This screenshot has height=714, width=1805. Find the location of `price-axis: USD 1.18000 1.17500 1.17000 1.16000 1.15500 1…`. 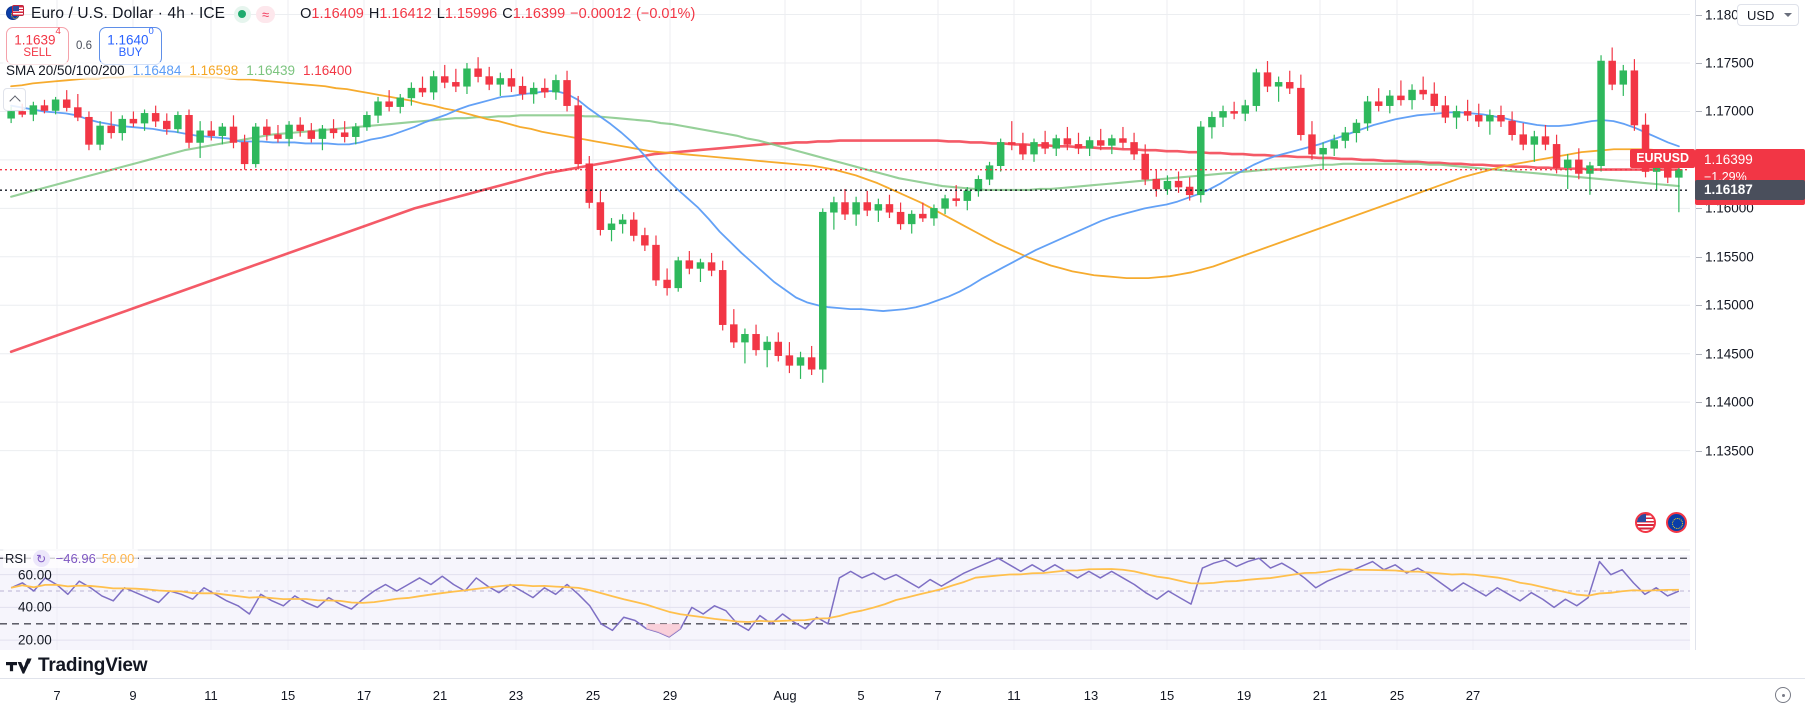

price-axis: USD 1.18000 1.17500 1.17000 1.16000 1.15500 1… is located at coordinates (1750, 325).